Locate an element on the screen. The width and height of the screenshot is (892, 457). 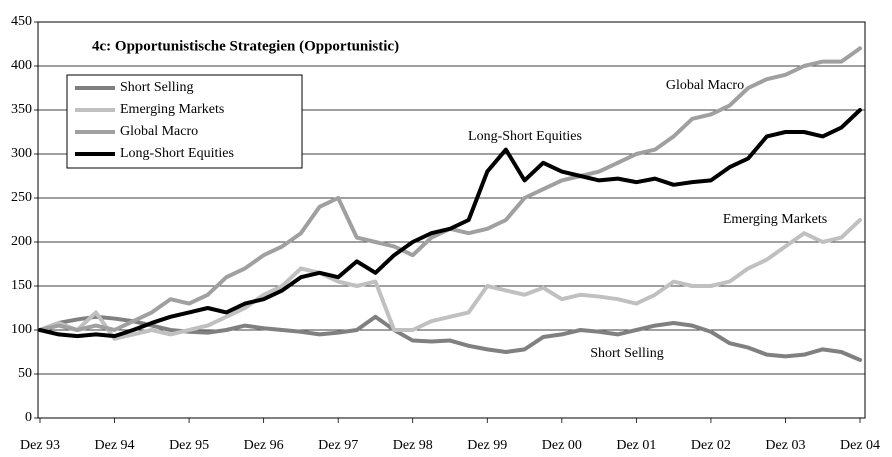
annotation: Global Macro is located at coordinates (705, 85).